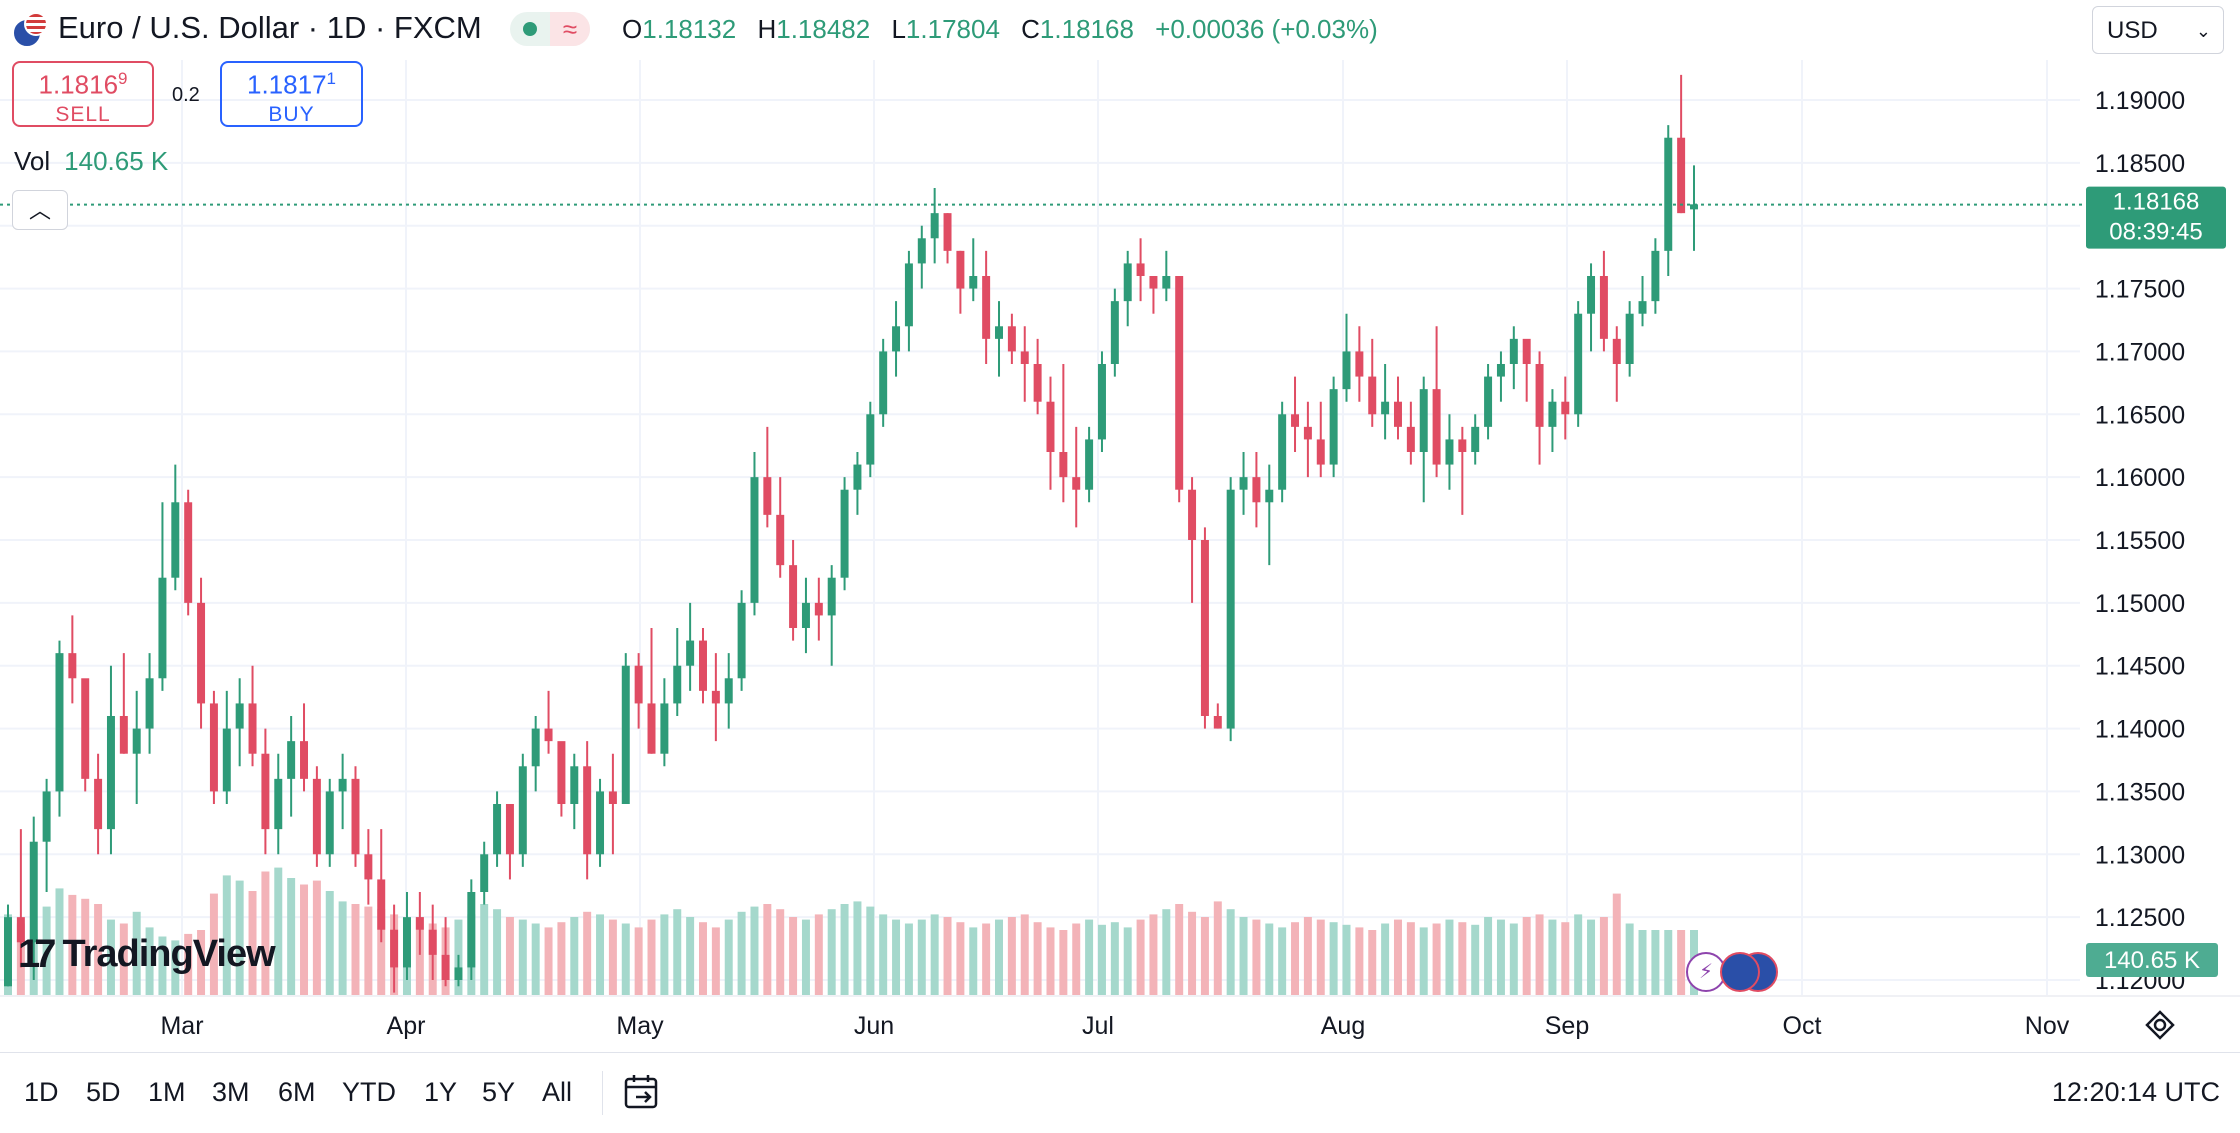  What do you see at coordinates (103, 1092) in the screenshot?
I see `timeframe-5d: 5D` at bounding box center [103, 1092].